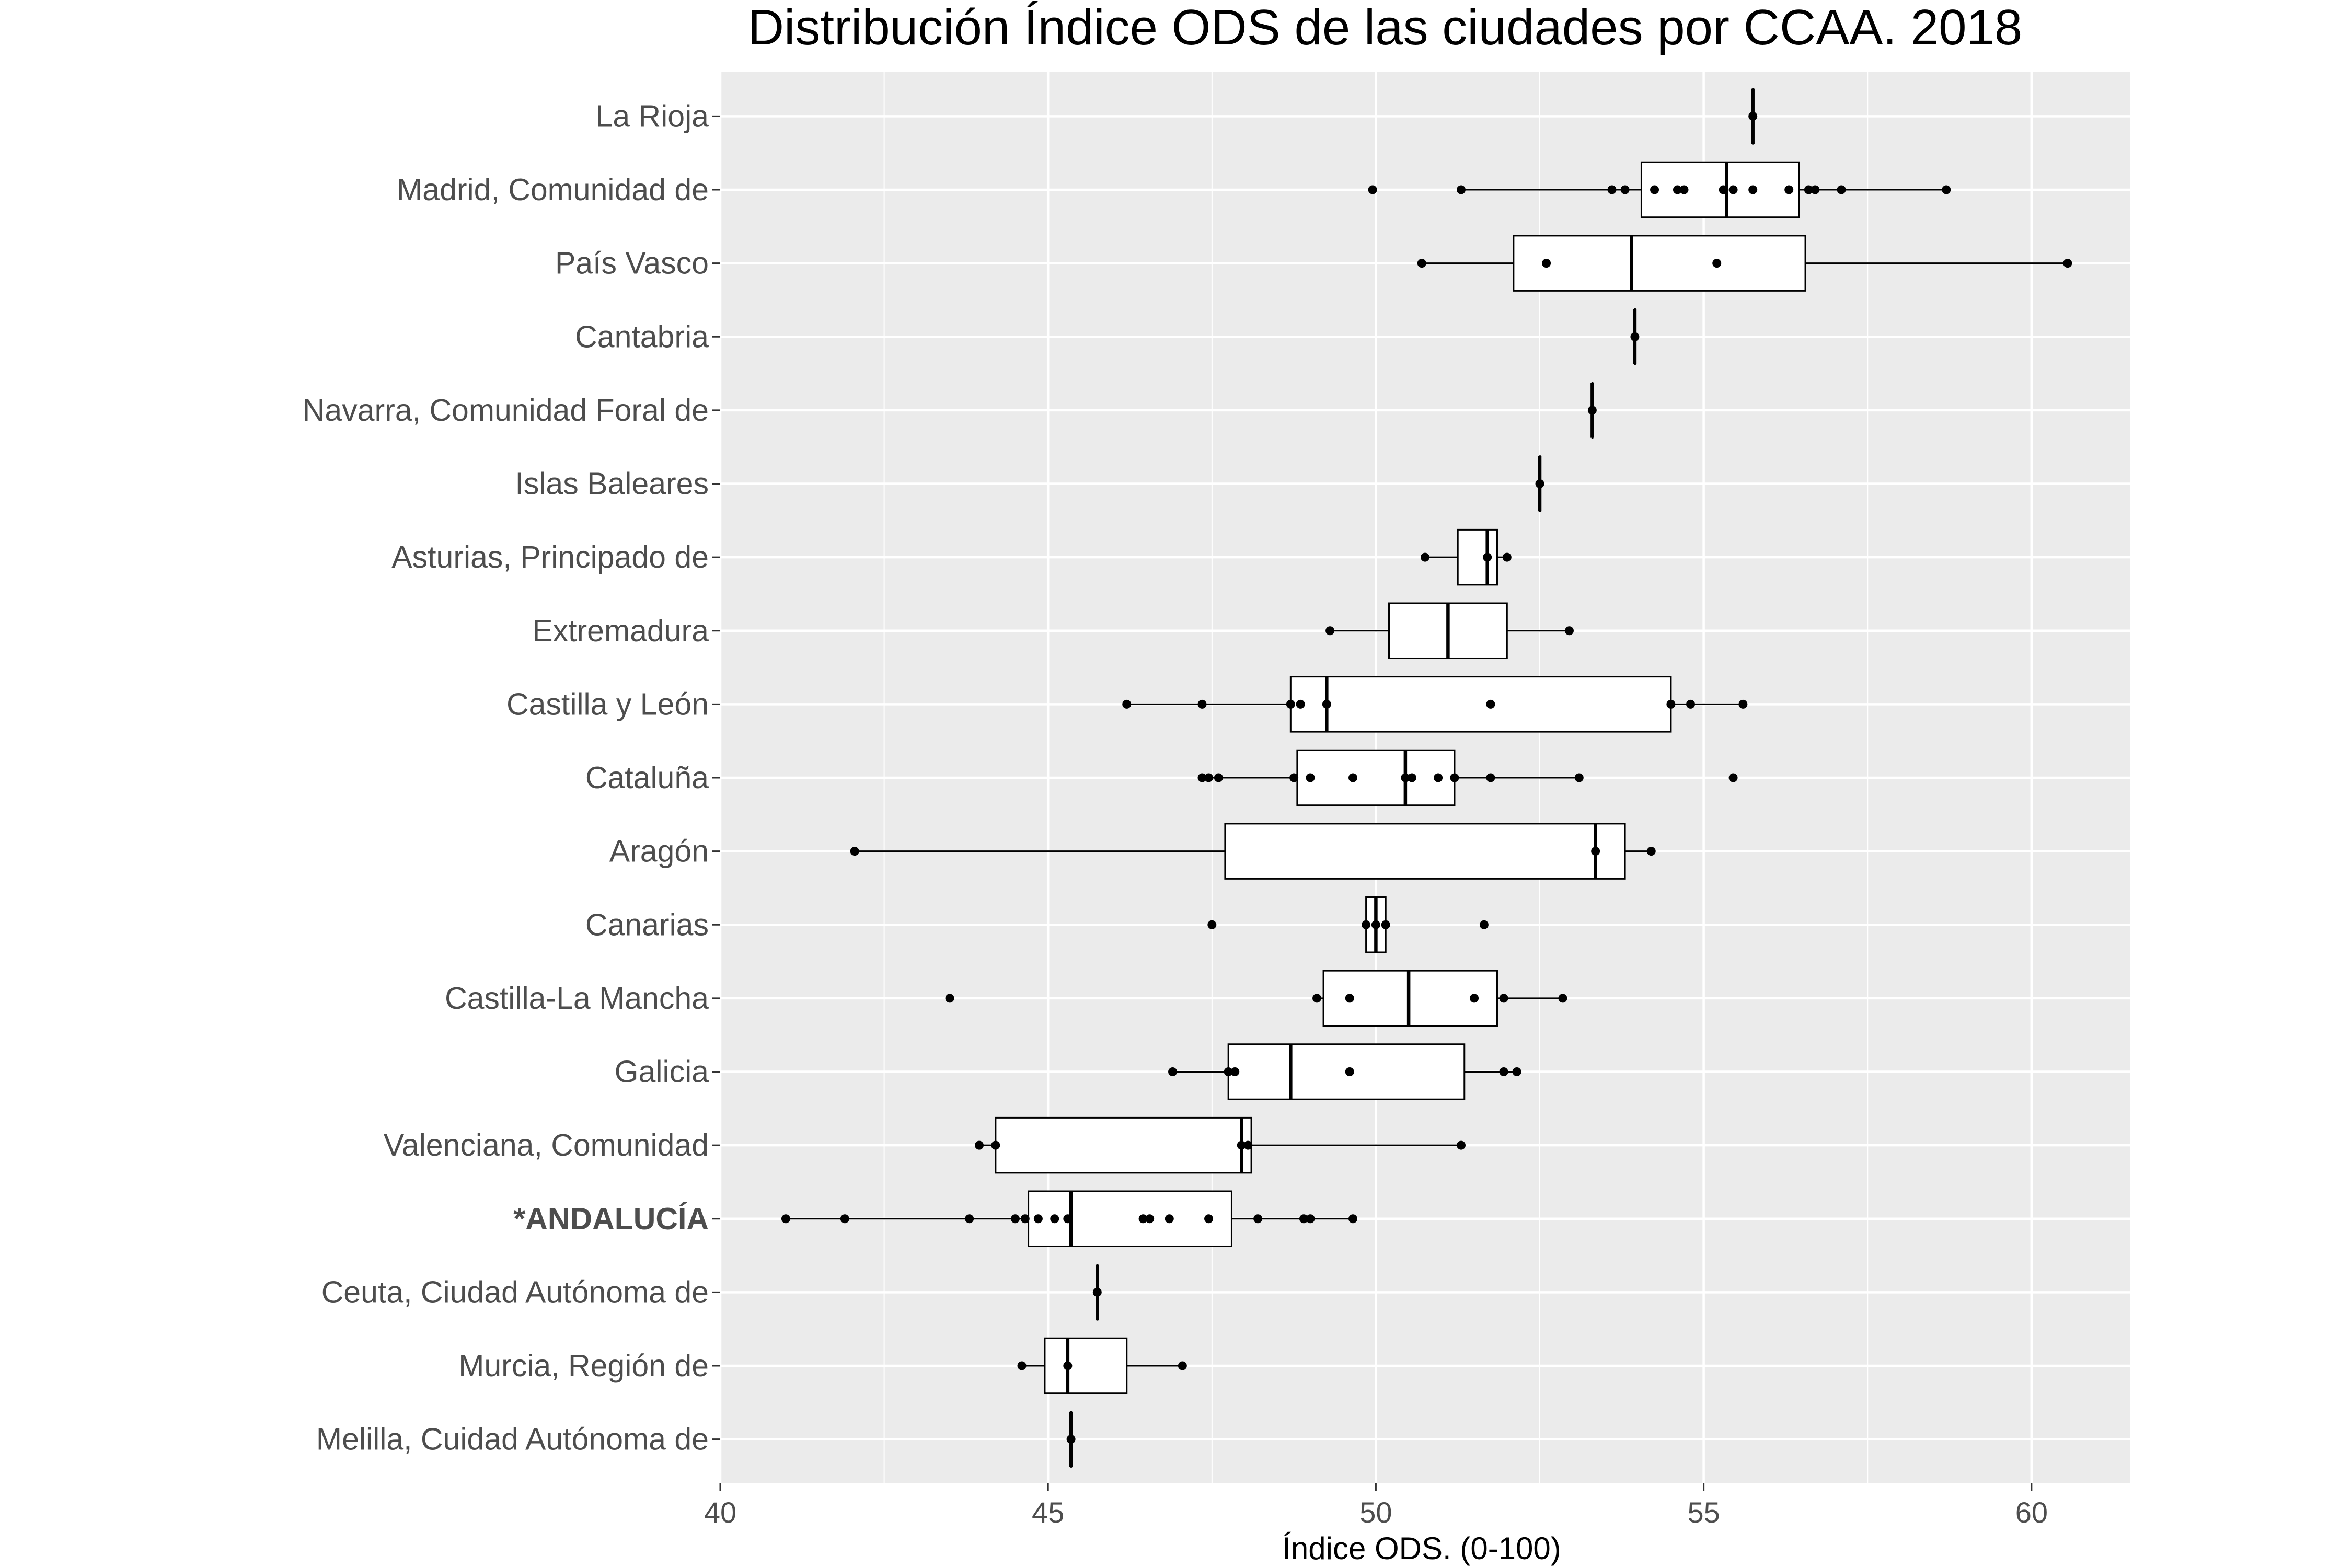  Describe the element at coordinates (515, 1292) in the screenshot. I see `category-label: Ceuta, Ciudad Autónoma de` at that location.